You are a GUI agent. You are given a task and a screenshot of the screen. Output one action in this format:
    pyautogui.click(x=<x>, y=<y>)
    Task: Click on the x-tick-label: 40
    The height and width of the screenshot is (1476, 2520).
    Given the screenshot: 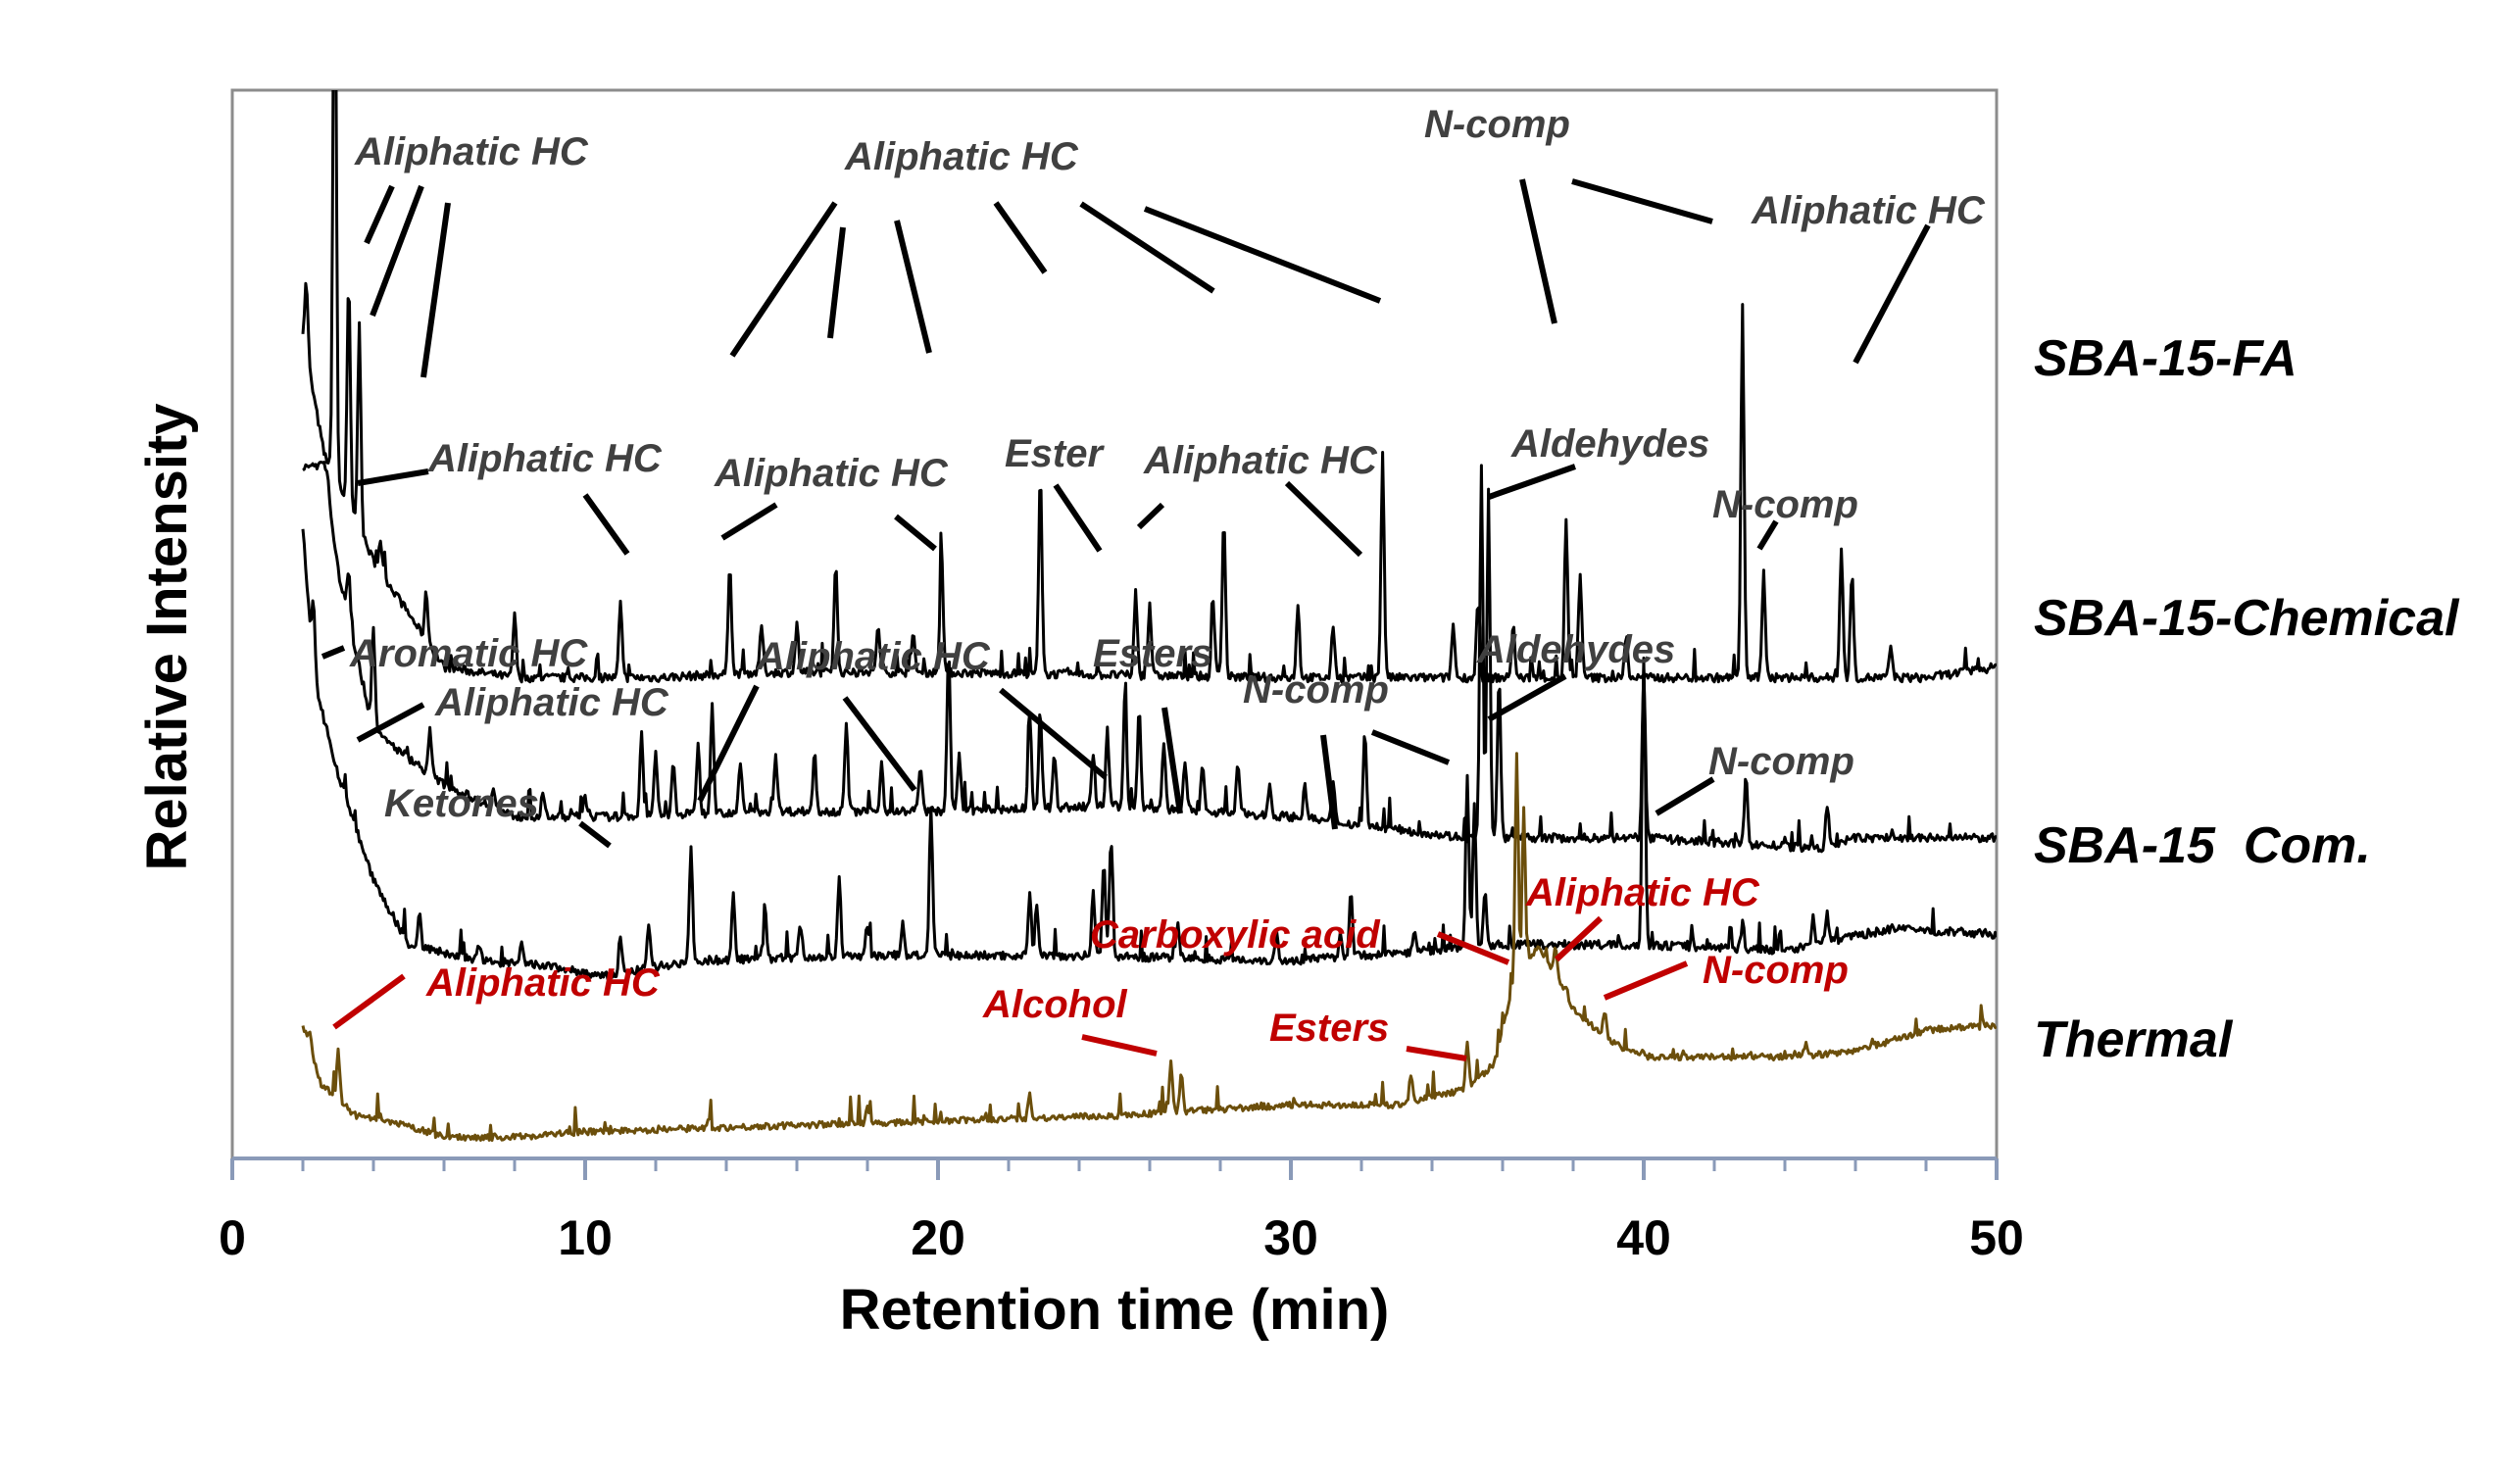 What is the action you would take?
    pyautogui.click(x=1643, y=1237)
    